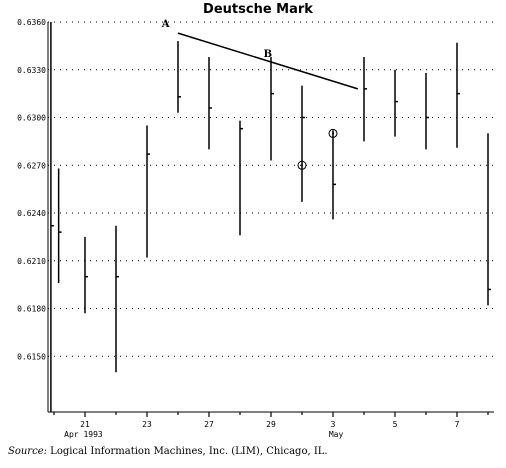 Image resolution: width=506 pixels, height=468 pixels. What do you see at coordinates (31, 118) in the screenshot?
I see `y-tick-label: 0.6300` at bounding box center [31, 118].